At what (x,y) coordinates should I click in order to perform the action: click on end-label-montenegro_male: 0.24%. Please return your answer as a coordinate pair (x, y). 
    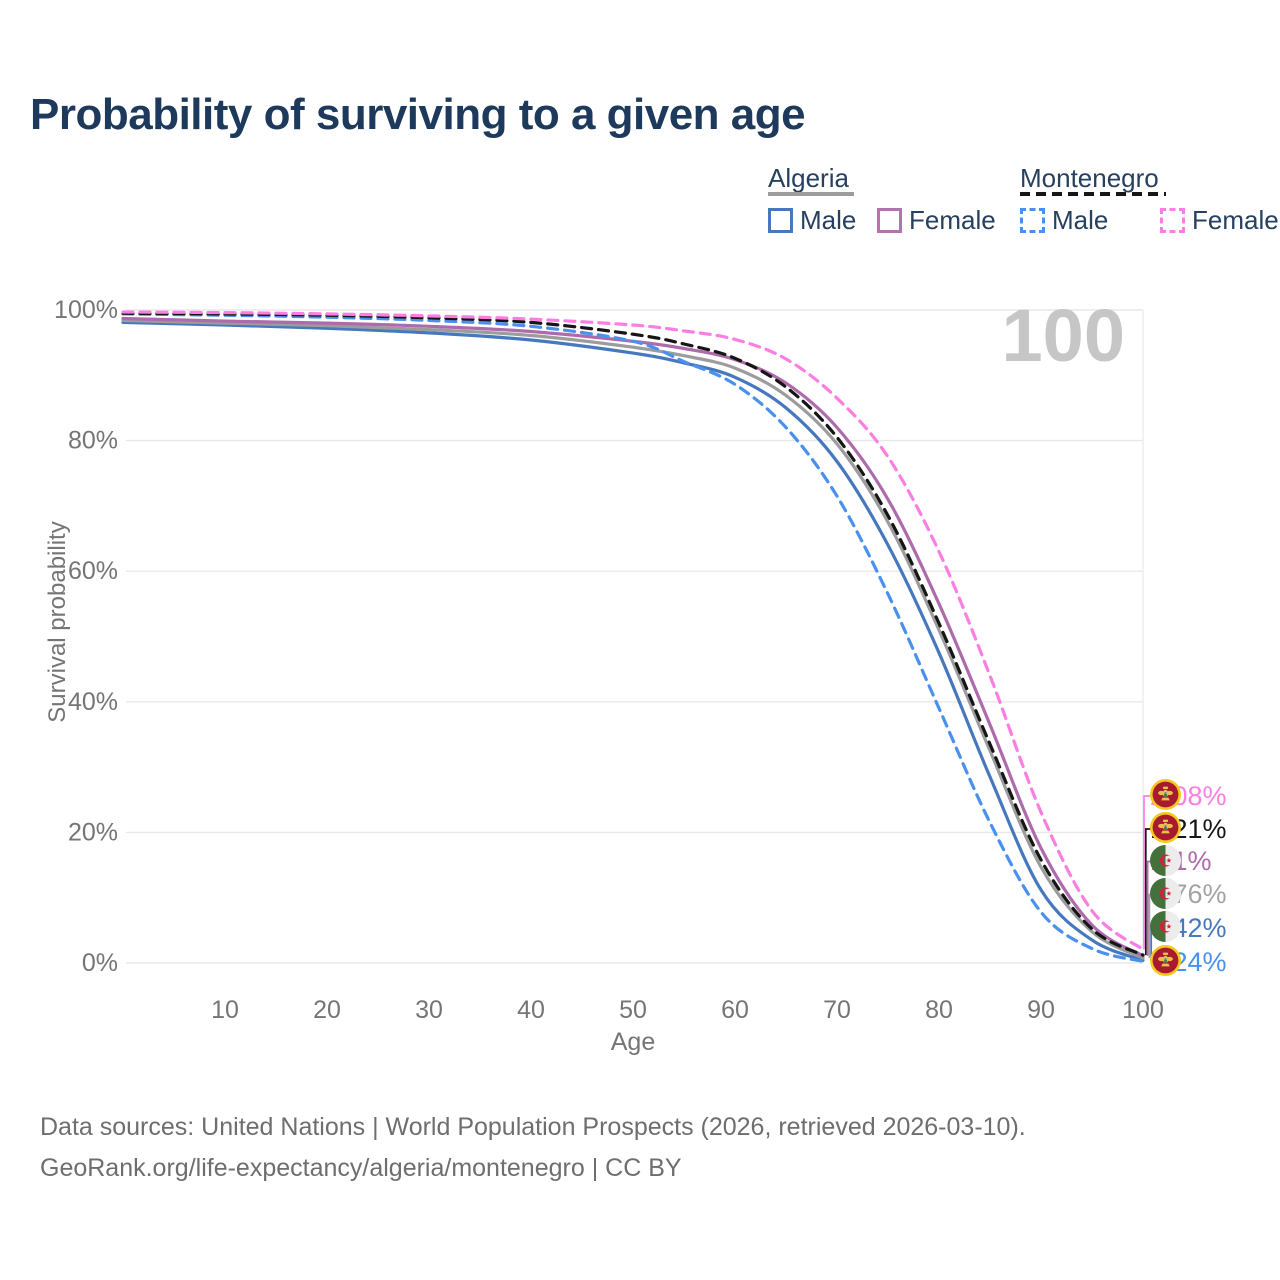
    Looking at the image, I should click on (1188, 962).